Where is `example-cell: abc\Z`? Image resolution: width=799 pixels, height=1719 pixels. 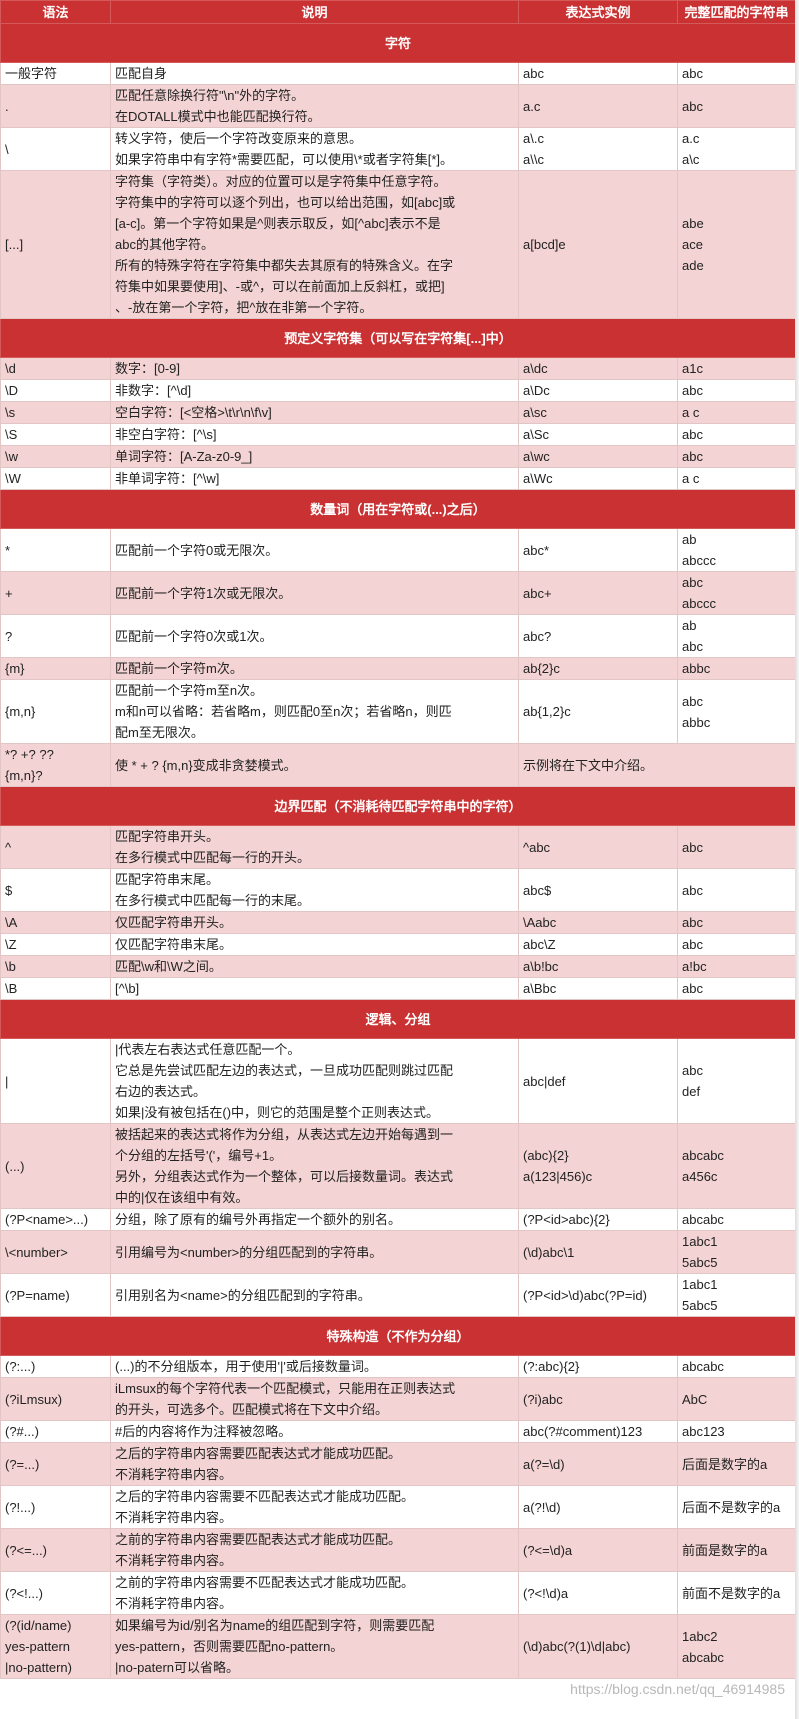 example-cell: abc\Z is located at coordinates (598, 944).